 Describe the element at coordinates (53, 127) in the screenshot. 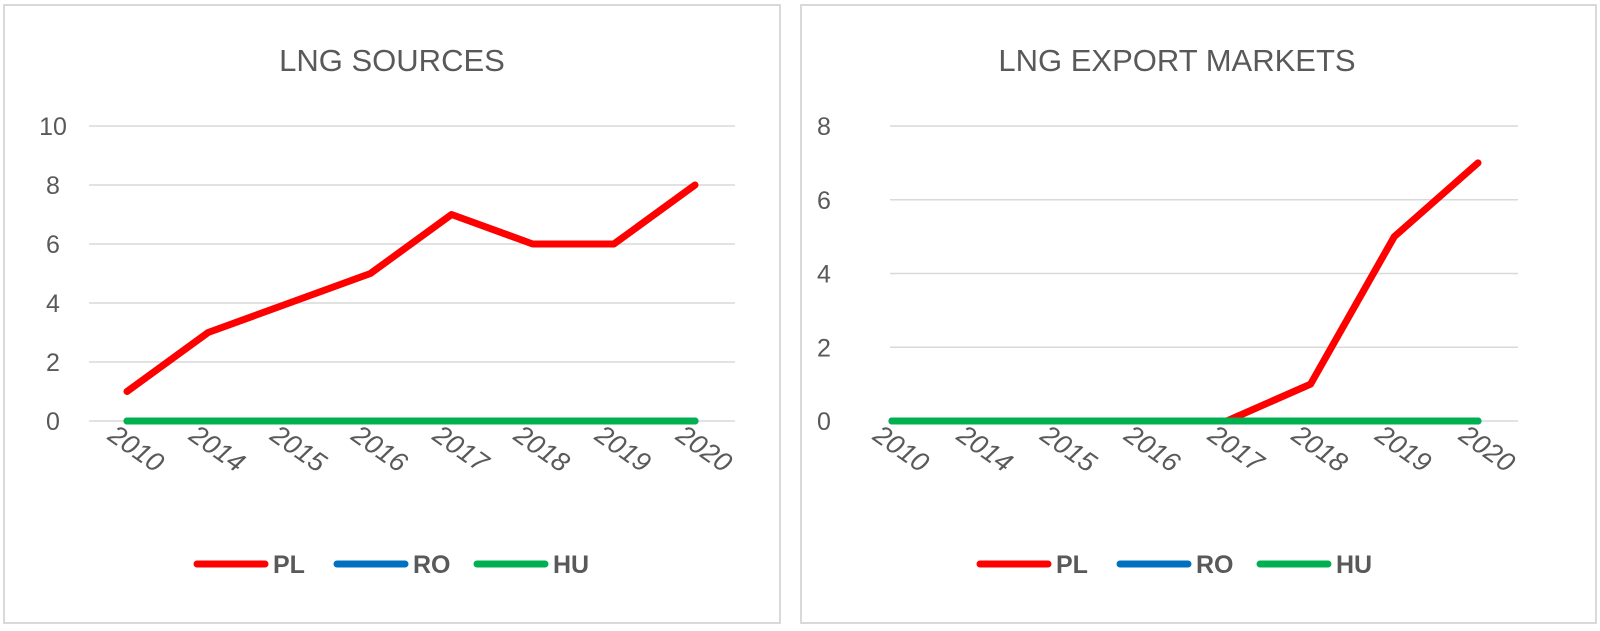

I see `y-tick-label: 10` at that location.